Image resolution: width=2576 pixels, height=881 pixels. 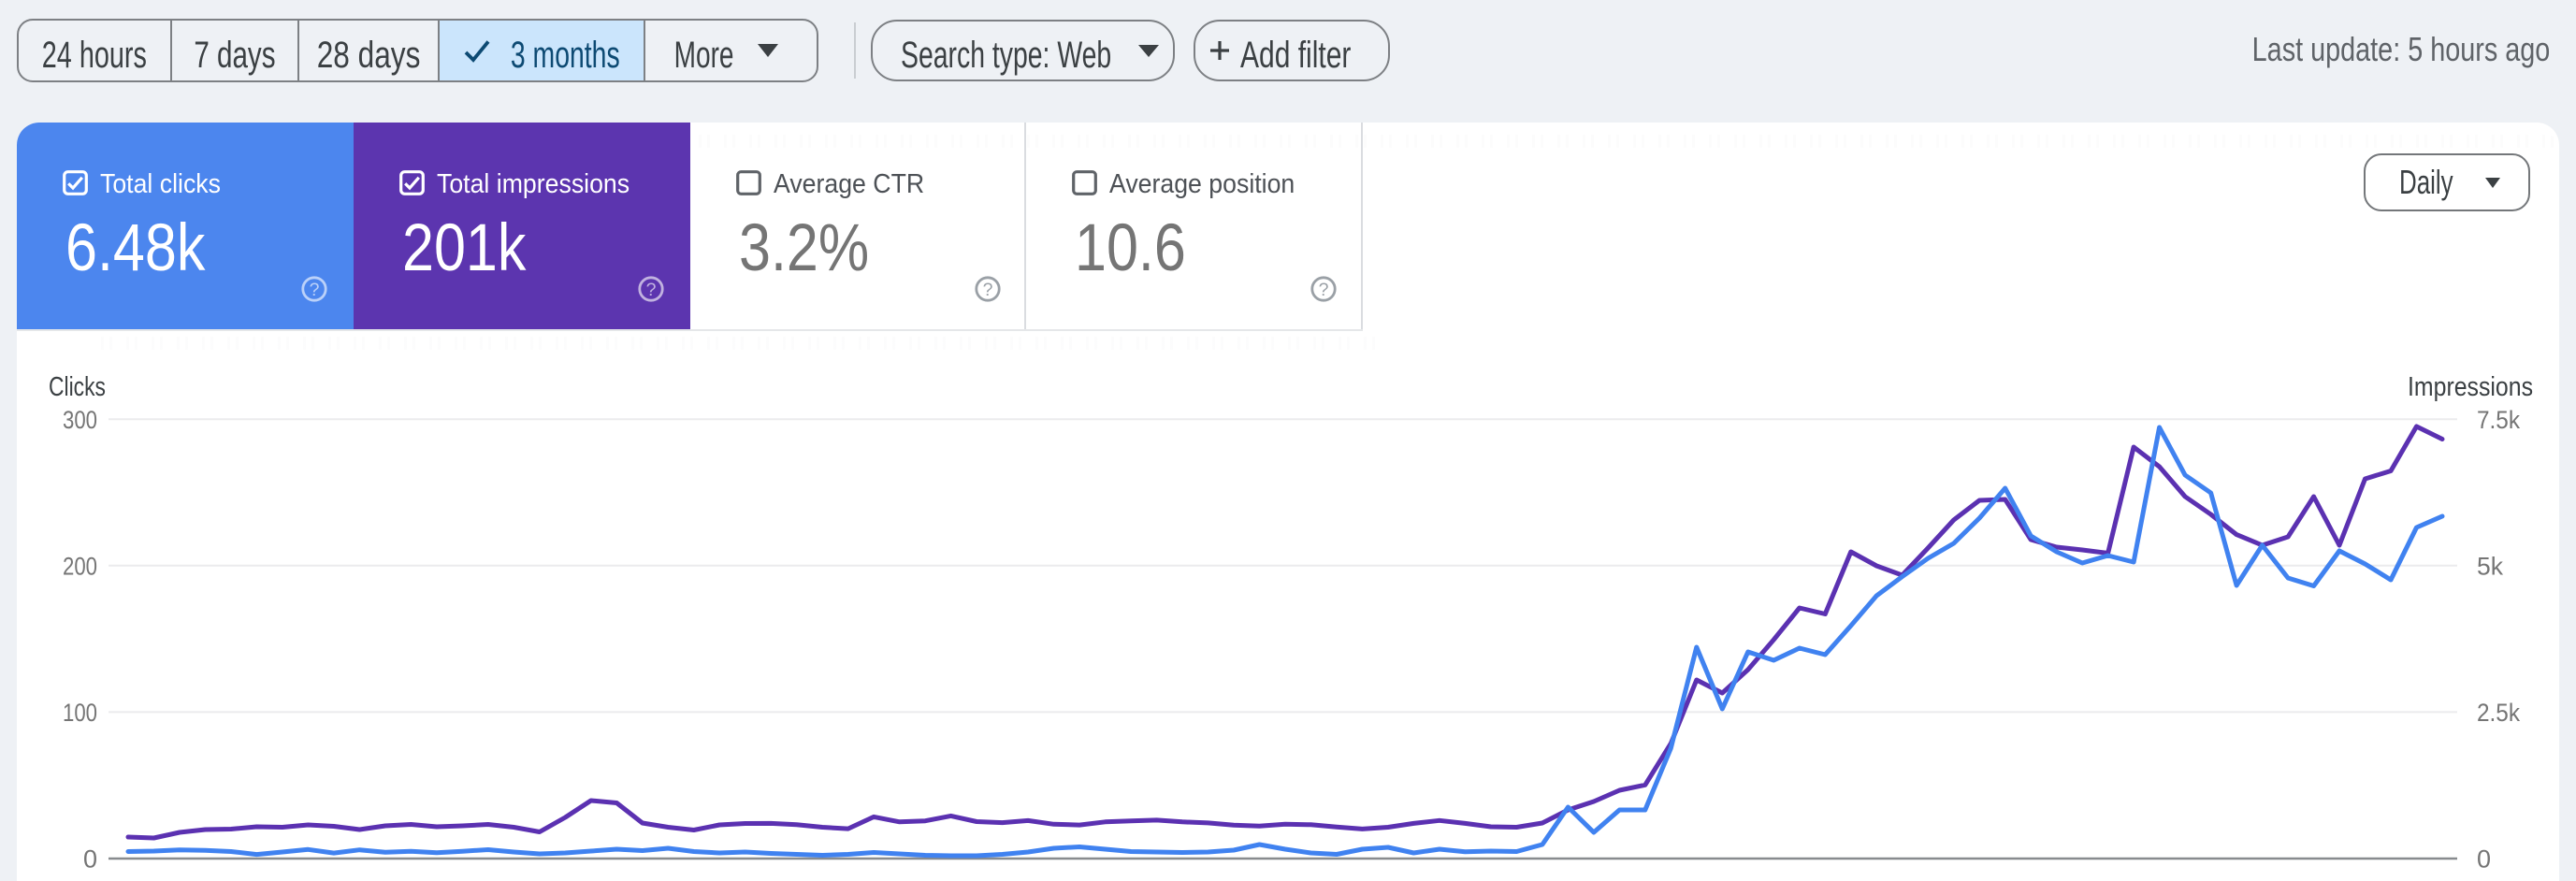 What do you see at coordinates (80, 566) in the screenshot?
I see `svg-text: 200` at bounding box center [80, 566].